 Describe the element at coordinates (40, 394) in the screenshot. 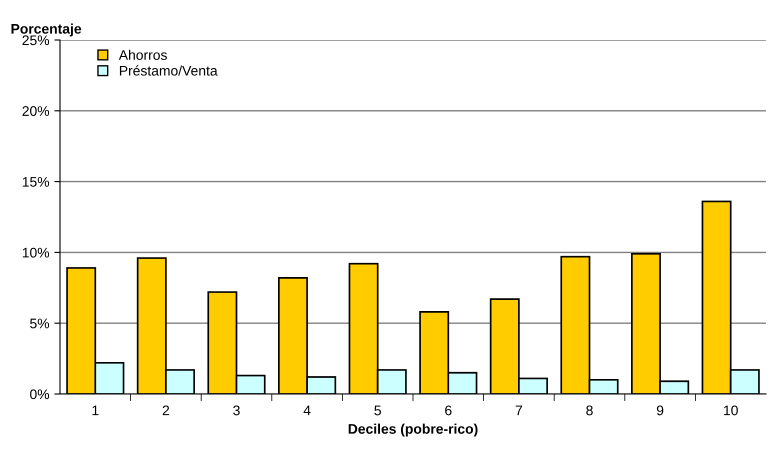

I see `y-tick-label: 0%` at that location.